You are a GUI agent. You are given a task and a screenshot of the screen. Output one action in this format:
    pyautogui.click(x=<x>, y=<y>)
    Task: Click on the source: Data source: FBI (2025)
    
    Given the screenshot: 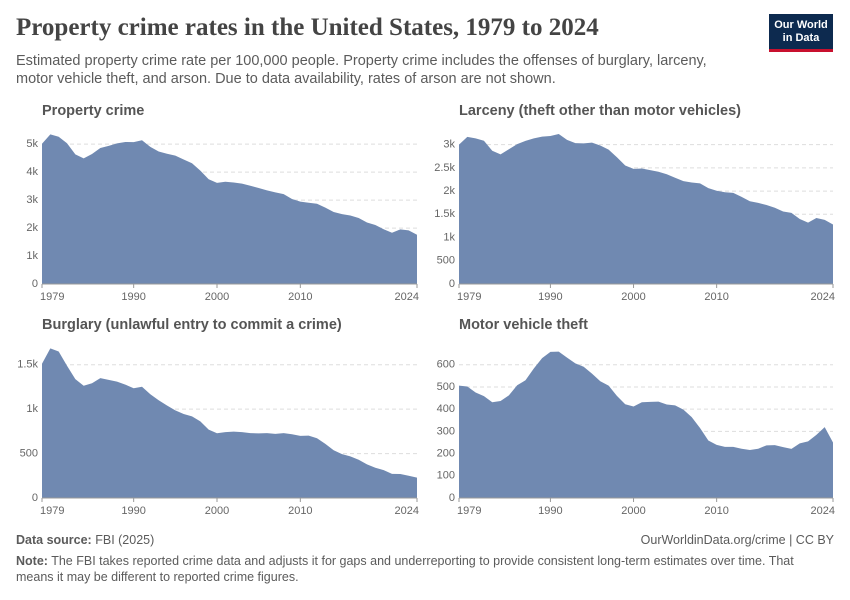 What is the action you would take?
    pyautogui.click(x=85, y=540)
    